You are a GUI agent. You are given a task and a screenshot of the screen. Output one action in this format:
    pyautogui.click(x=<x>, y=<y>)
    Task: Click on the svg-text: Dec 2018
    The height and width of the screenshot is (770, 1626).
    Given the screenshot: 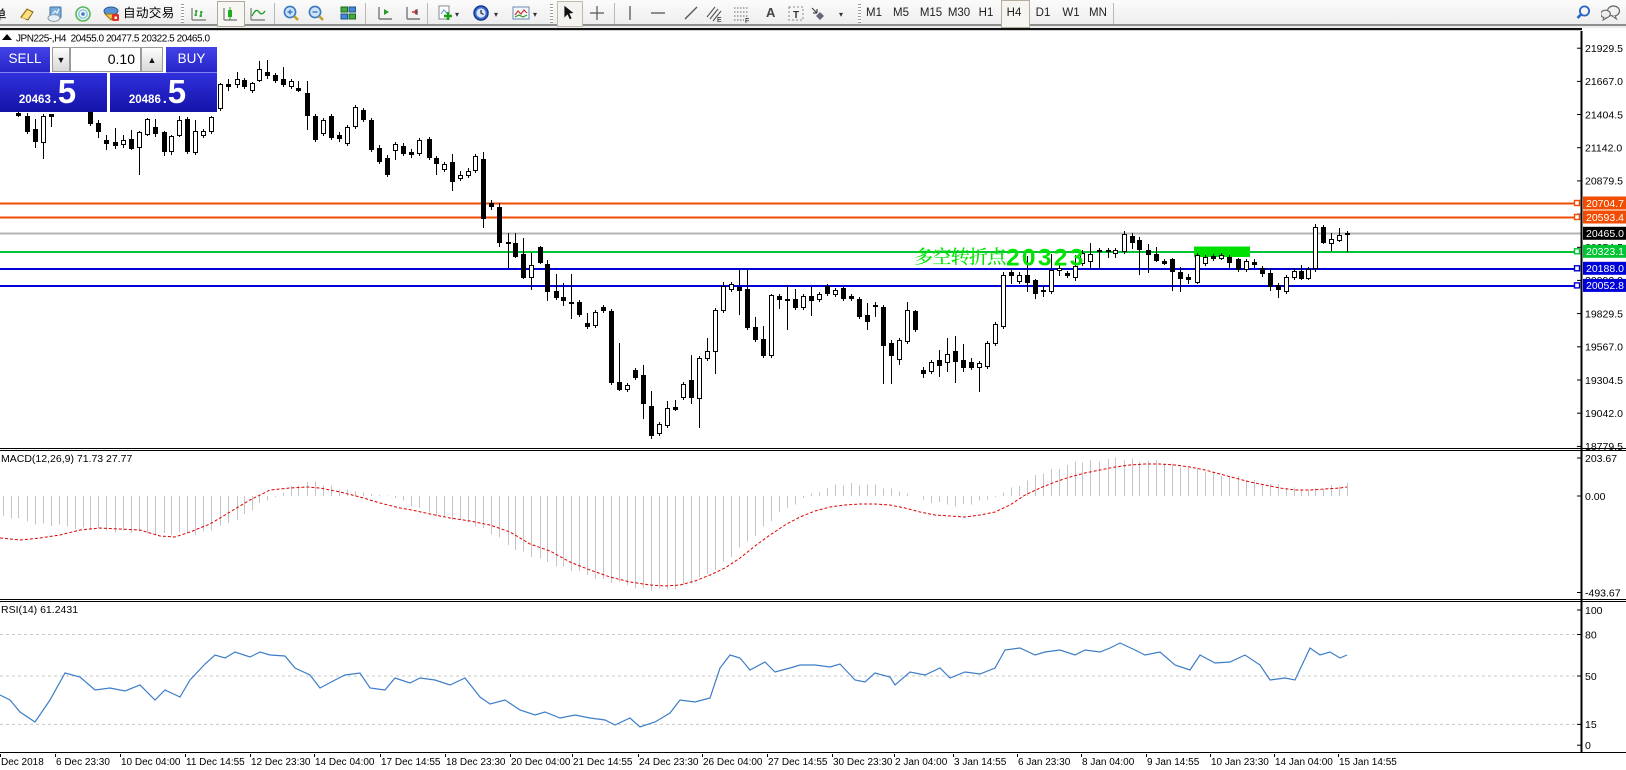 What is the action you would take?
    pyautogui.click(x=22, y=762)
    